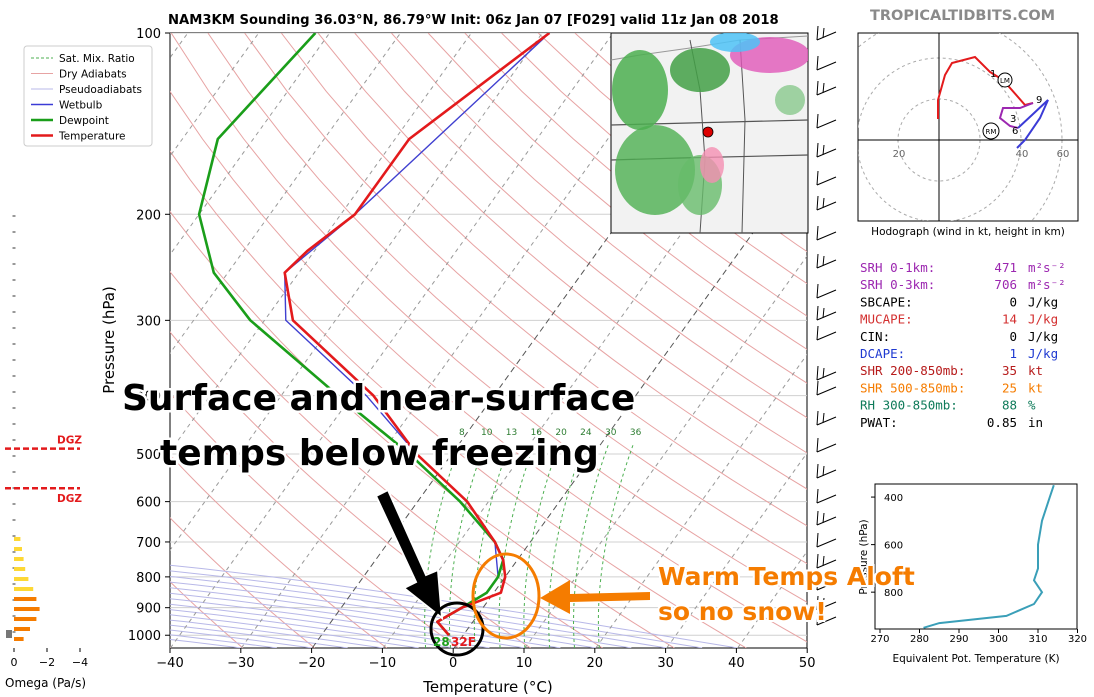 The height and width of the screenshot is (697, 1094). Describe the element at coordinates (807, 663) in the screenshot. I see `x-tick-label: 50` at that location.